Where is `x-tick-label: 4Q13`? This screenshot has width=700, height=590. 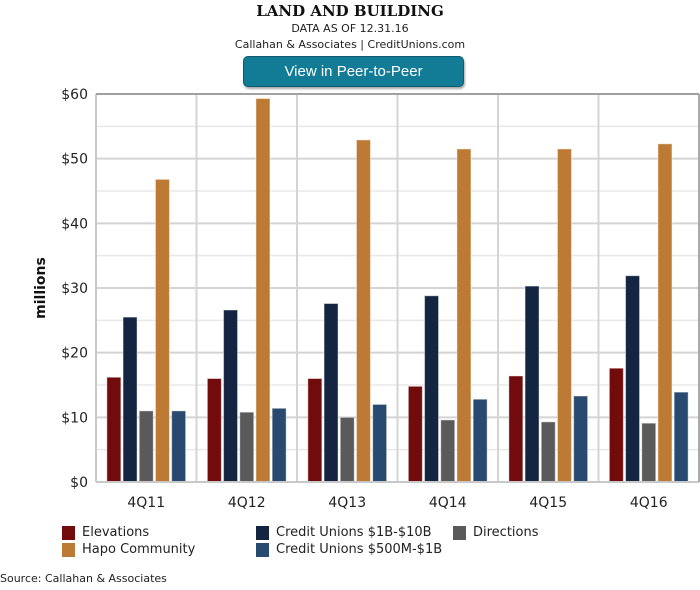
x-tick-label: 4Q13 is located at coordinates (347, 503).